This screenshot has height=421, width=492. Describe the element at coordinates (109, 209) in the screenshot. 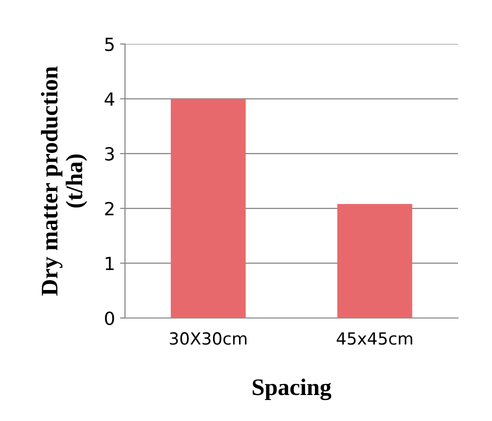

I see `y-tick-label: 2` at that location.